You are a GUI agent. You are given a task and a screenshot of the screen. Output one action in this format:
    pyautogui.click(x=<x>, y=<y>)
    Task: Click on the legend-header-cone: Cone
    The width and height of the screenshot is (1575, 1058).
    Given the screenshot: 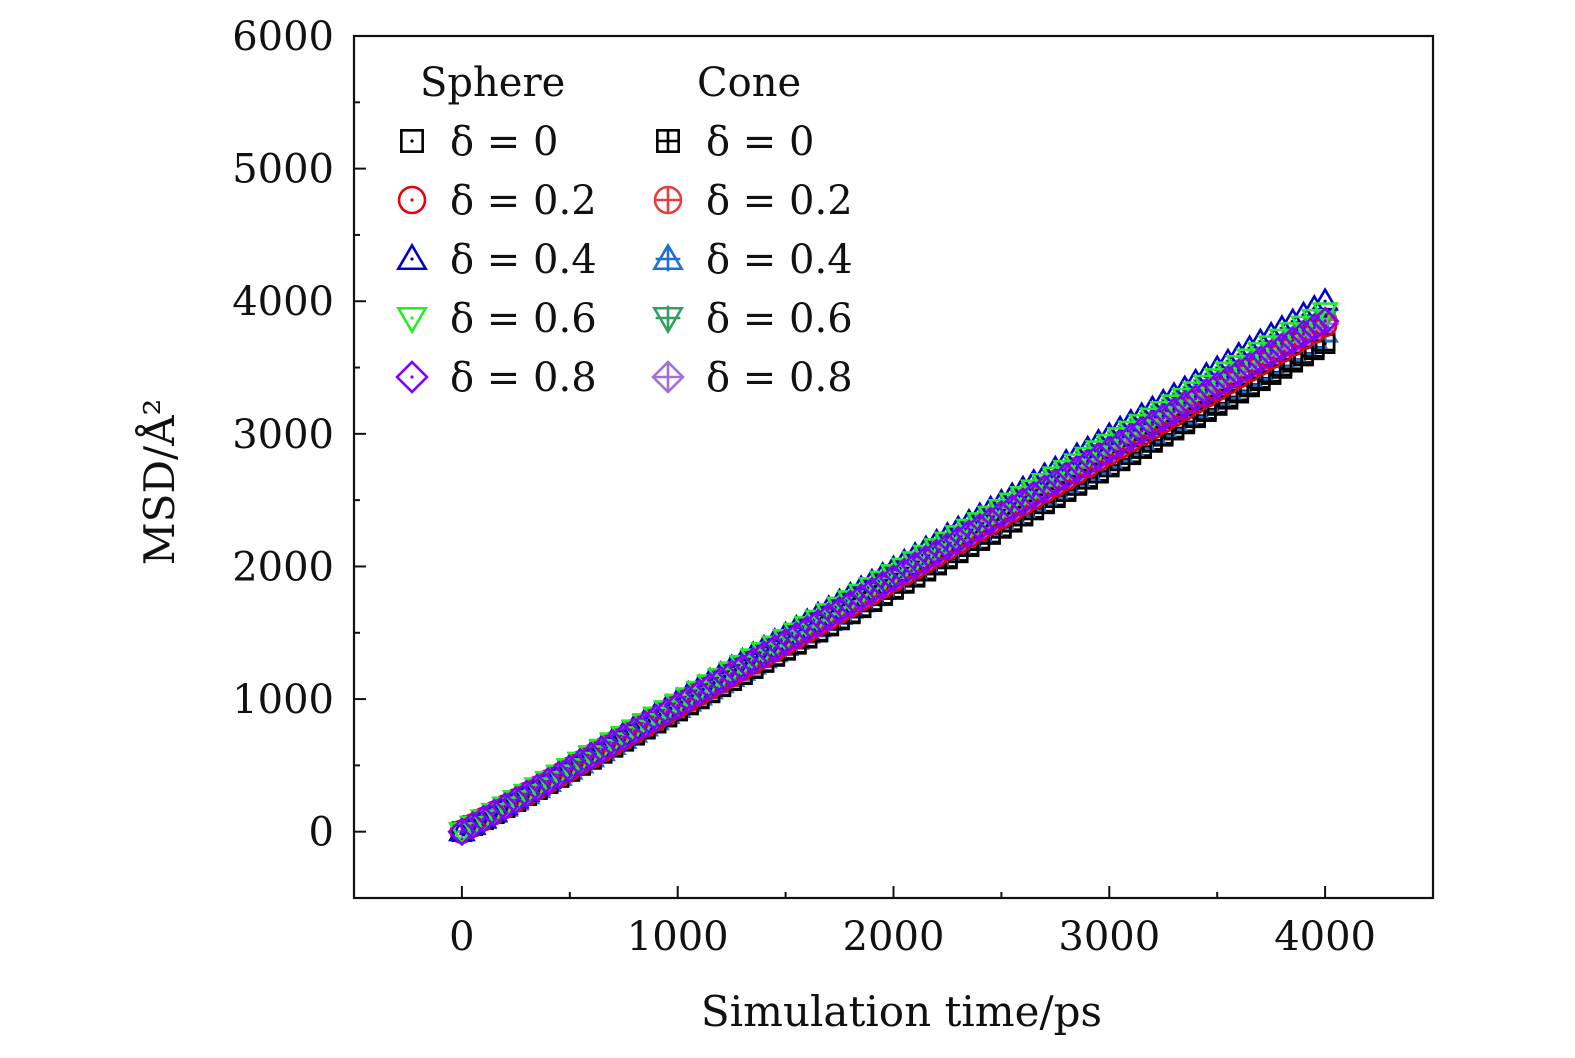 What is the action you would take?
    pyautogui.click(x=749, y=83)
    